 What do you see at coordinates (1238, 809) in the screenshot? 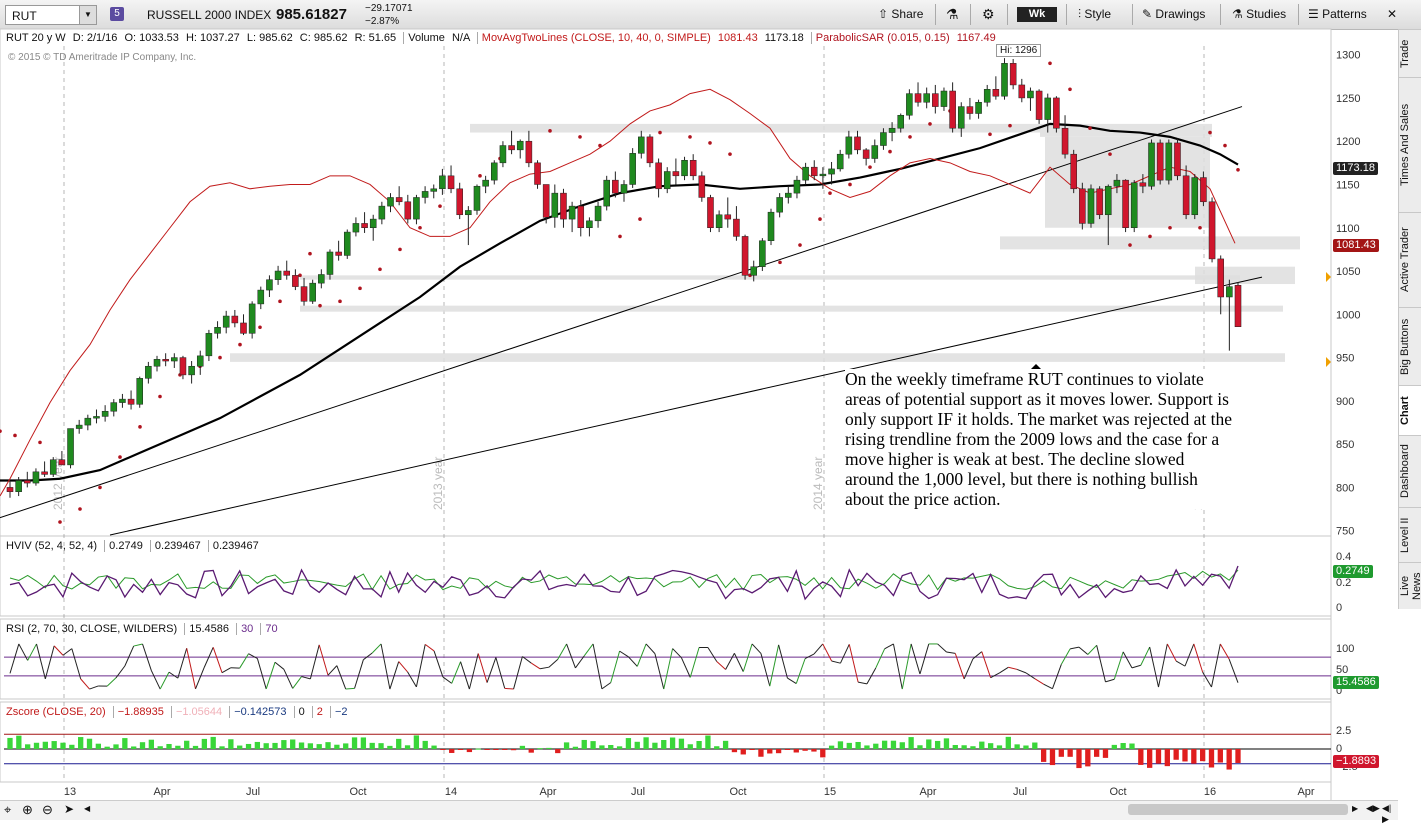
I see `horizontal-scrollbar` at bounding box center [1238, 809].